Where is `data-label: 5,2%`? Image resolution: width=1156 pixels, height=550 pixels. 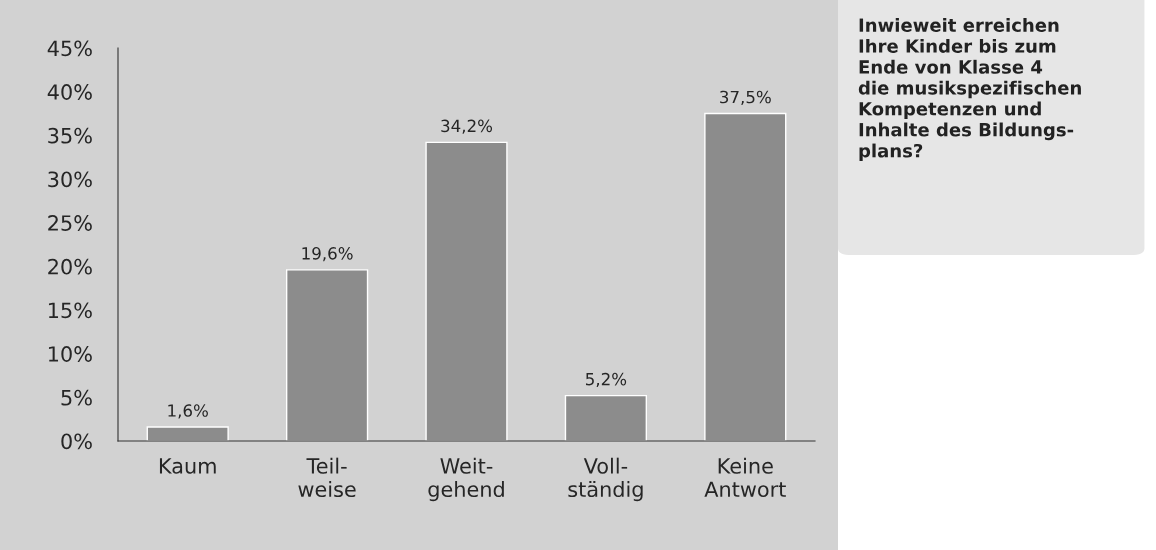
data-label: 5,2% is located at coordinates (606, 380).